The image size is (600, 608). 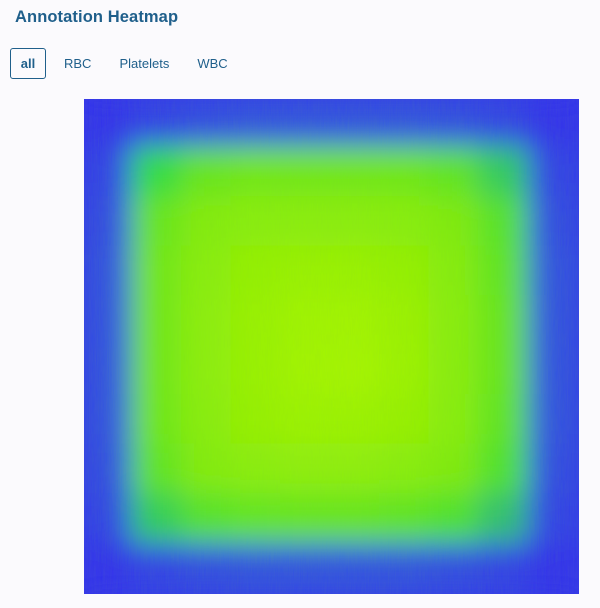 What do you see at coordinates (212, 63) in the screenshot?
I see `tab-wbc: WBC` at bounding box center [212, 63].